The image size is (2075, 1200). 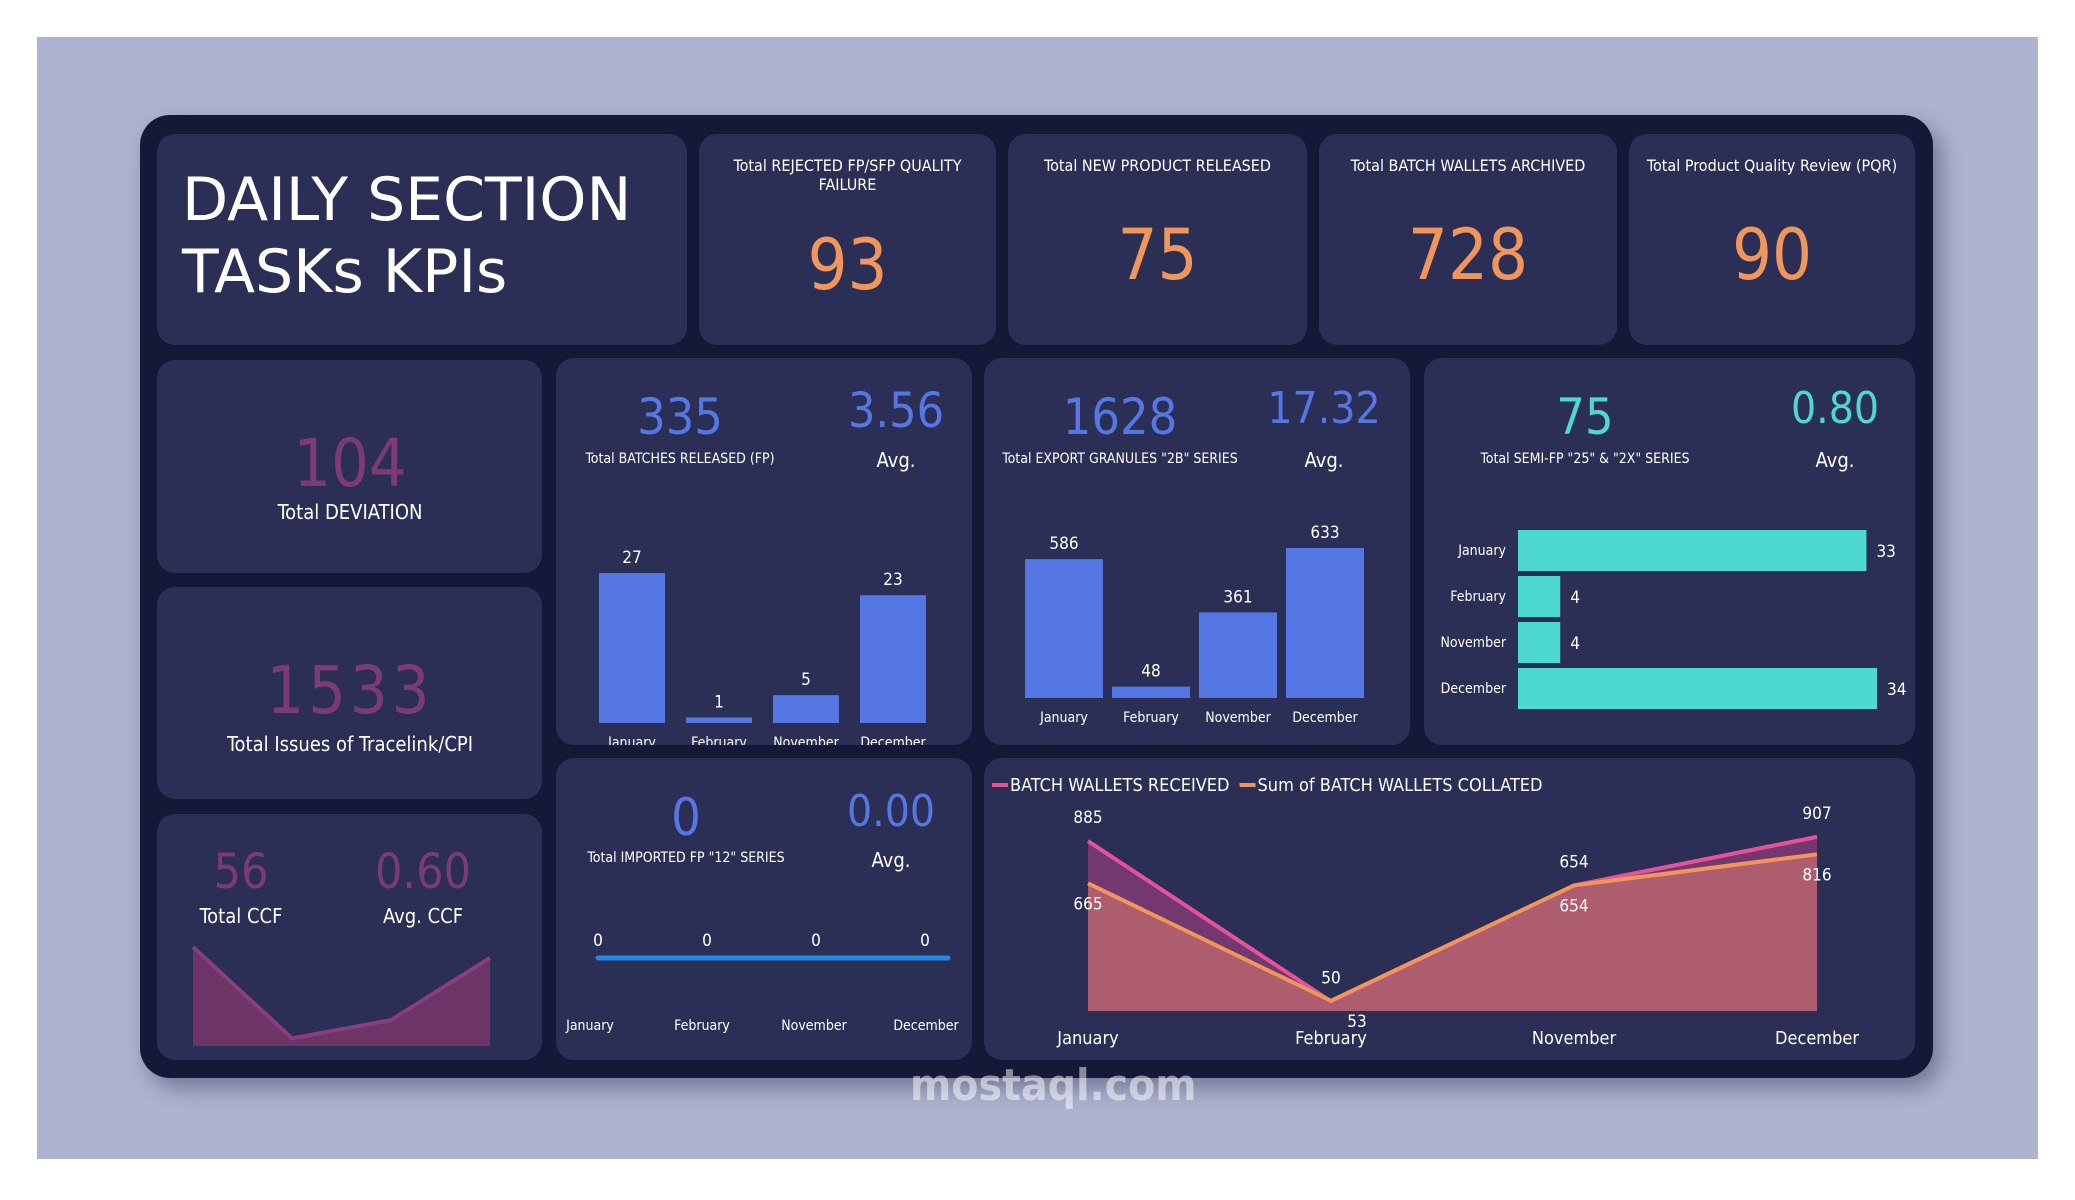 I want to click on batches-avg: 3.56, so click(x=896, y=411).